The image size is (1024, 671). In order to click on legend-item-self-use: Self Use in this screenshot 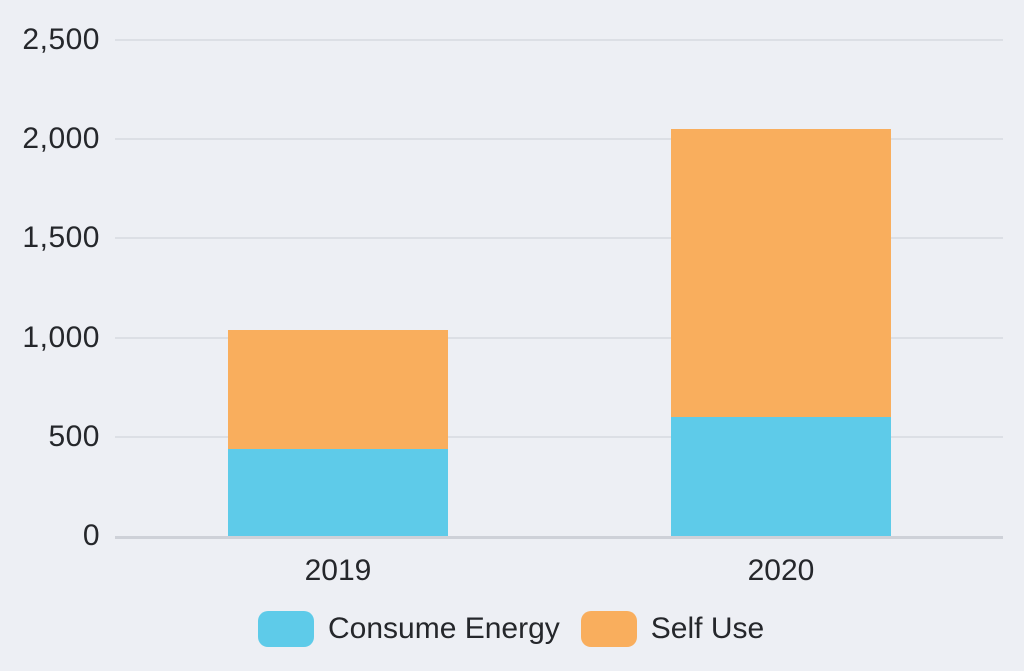, I will do `click(672, 629)`.